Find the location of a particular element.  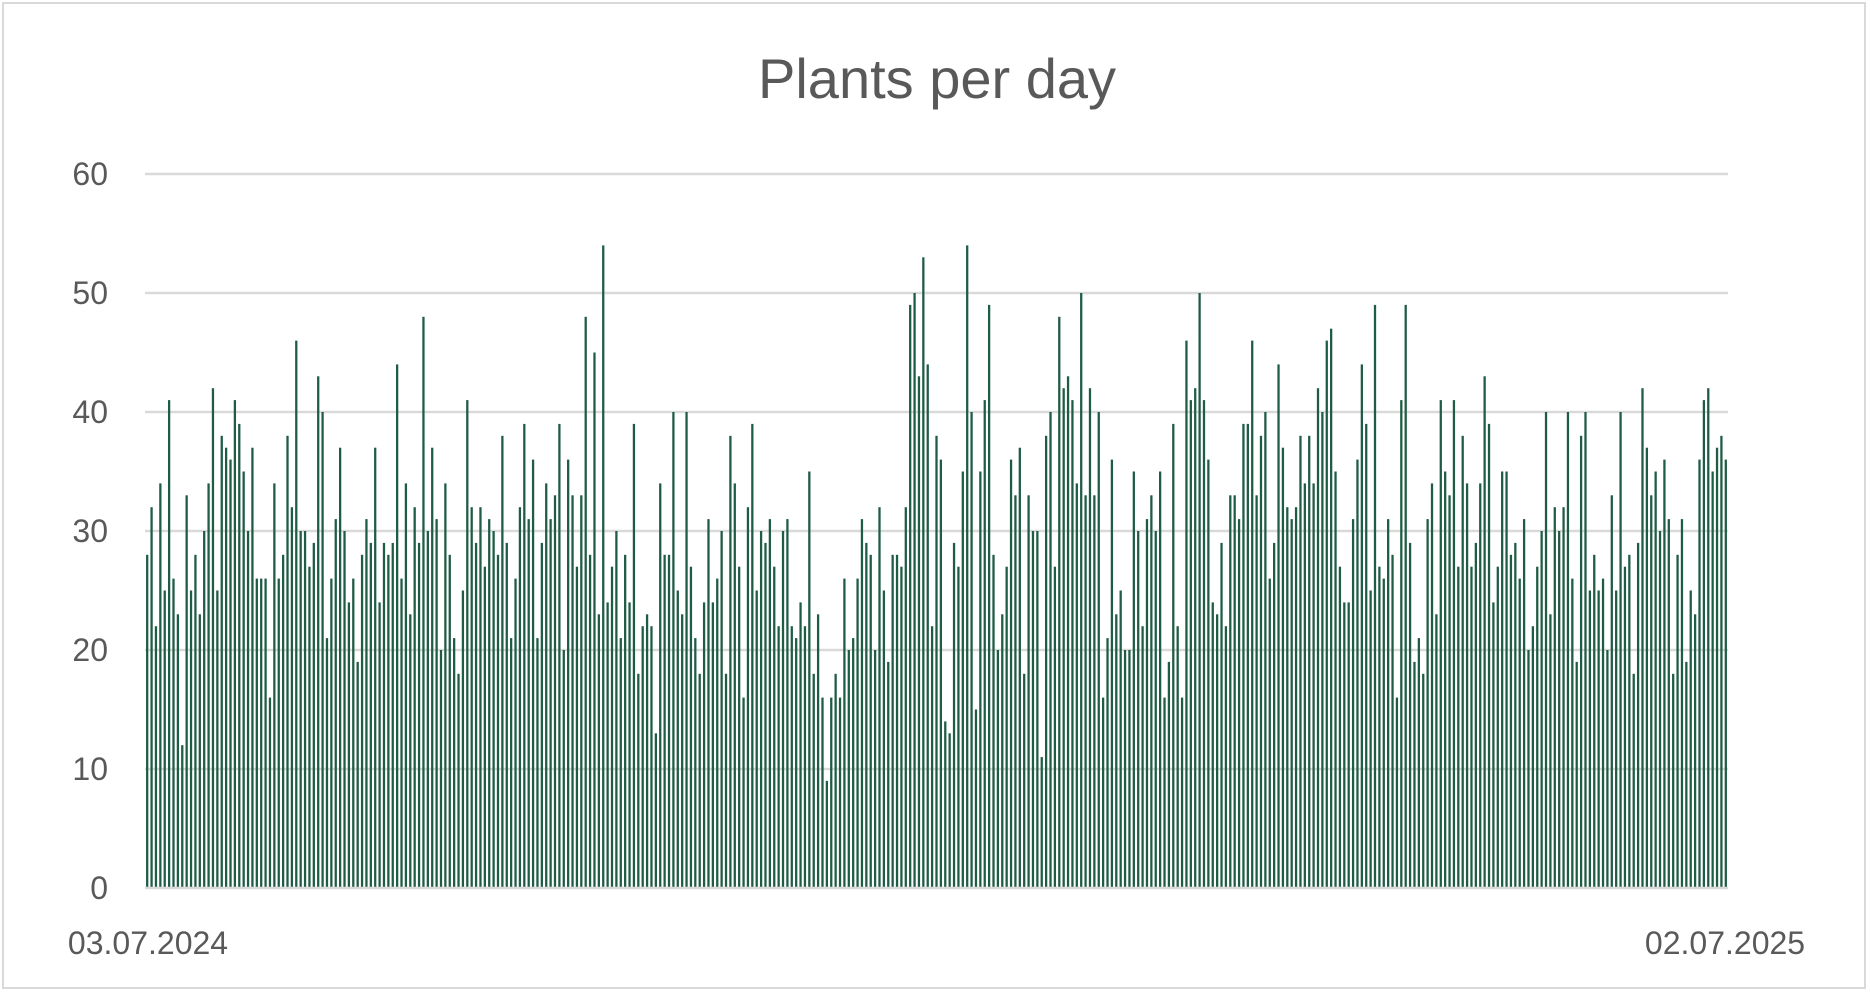

y-axis-tick-labels: 0 10 20 30 40 50 60 is located at coordinates (90, 531).